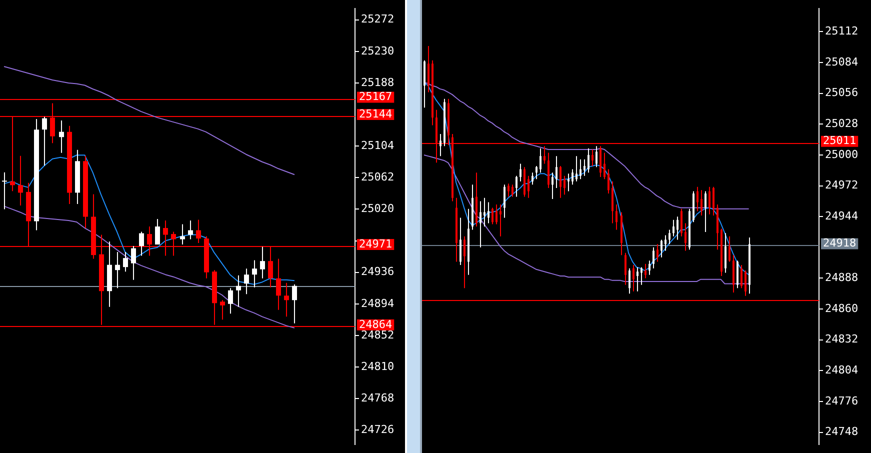 The height and width of the screenshot is (453, 871). Describe the element at coordinates (377, 19) in the screenshot. I see `y-tick-label: 25272` at that location.